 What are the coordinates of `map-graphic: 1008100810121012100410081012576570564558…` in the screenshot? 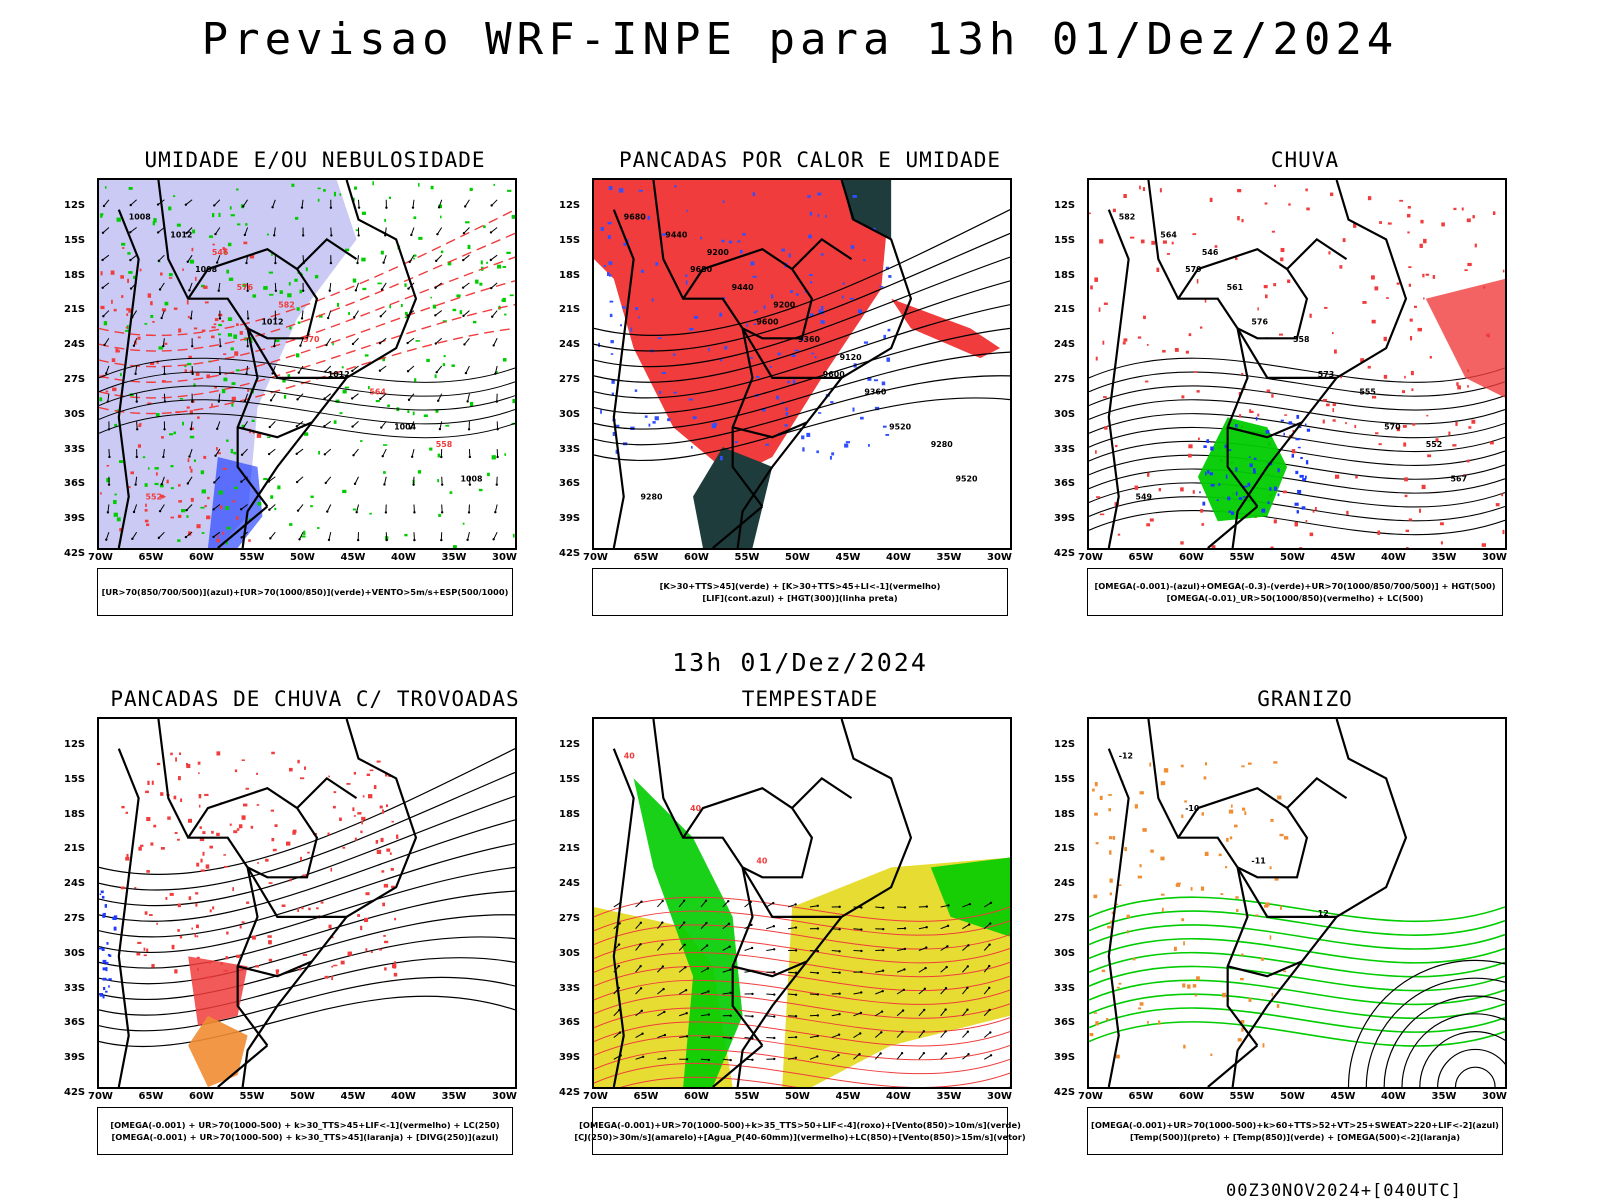 It's located at (307, 364).